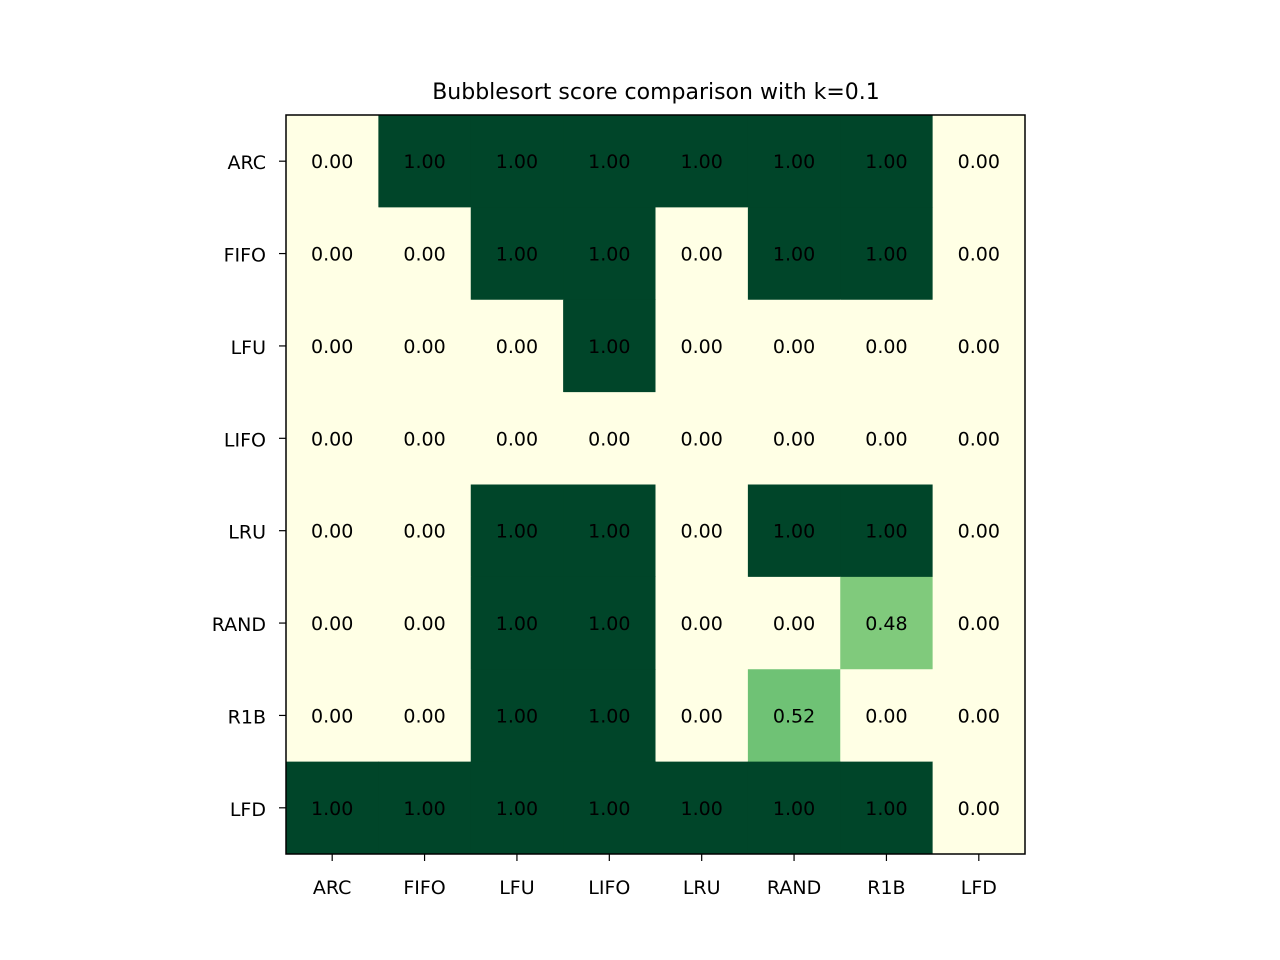 The width and height of the screenshot is (1280, 960). I want to click on heatmap-cell-arc-arc, so click(332, 161).